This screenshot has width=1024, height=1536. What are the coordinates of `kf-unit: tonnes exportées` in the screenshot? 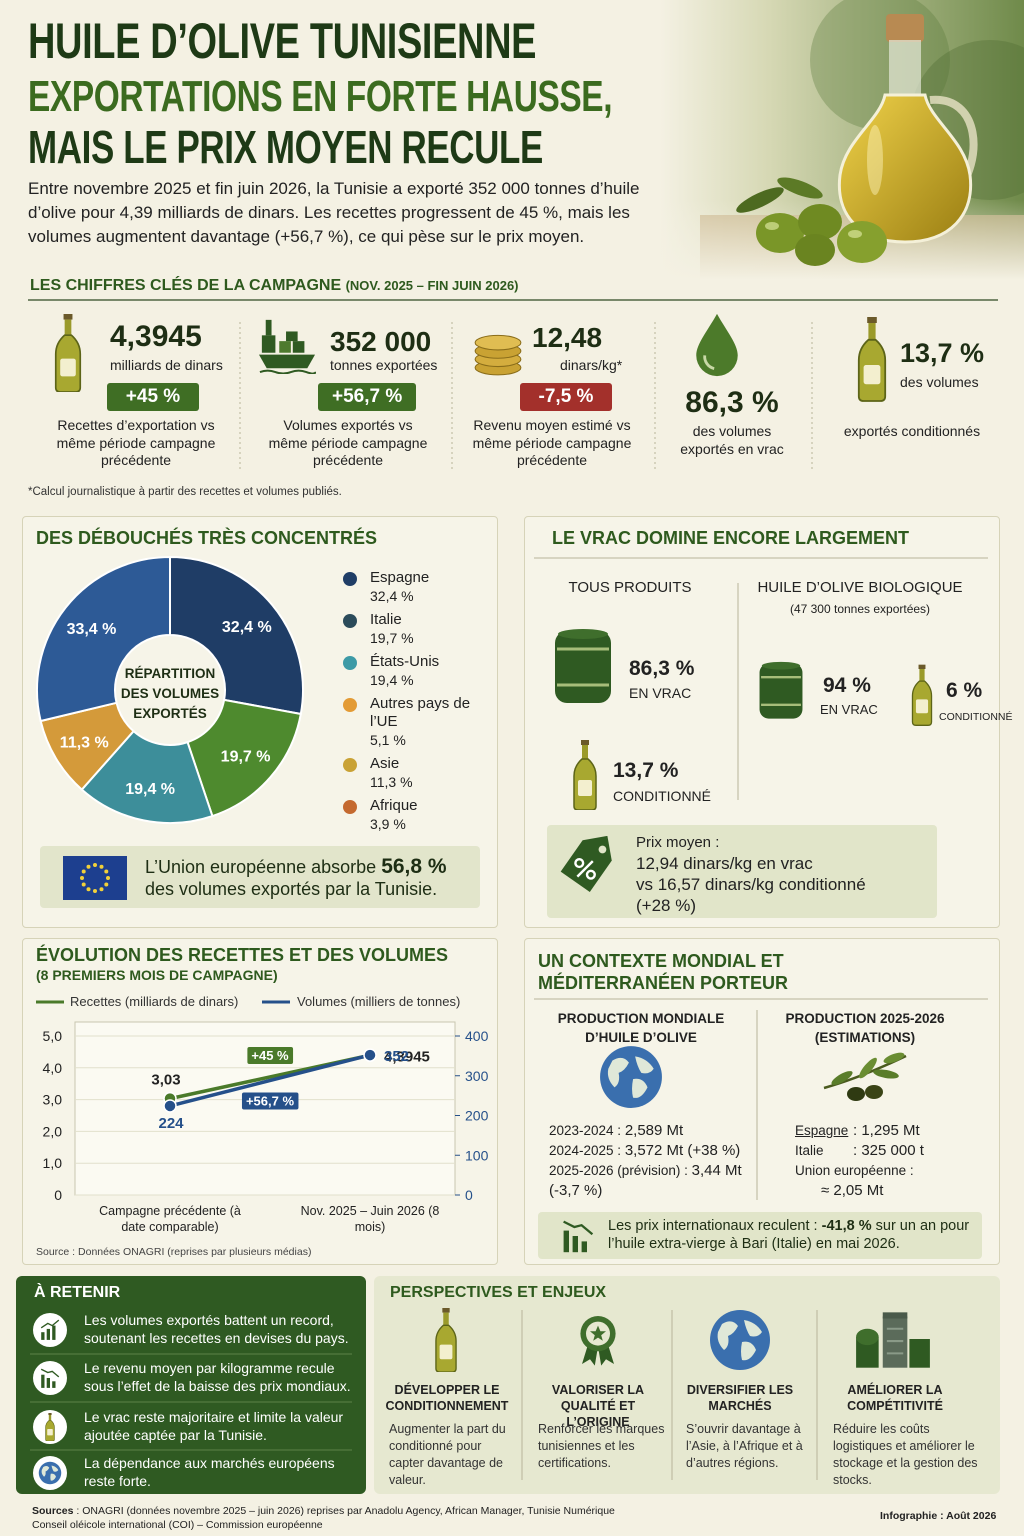 It's located at (384, 365).